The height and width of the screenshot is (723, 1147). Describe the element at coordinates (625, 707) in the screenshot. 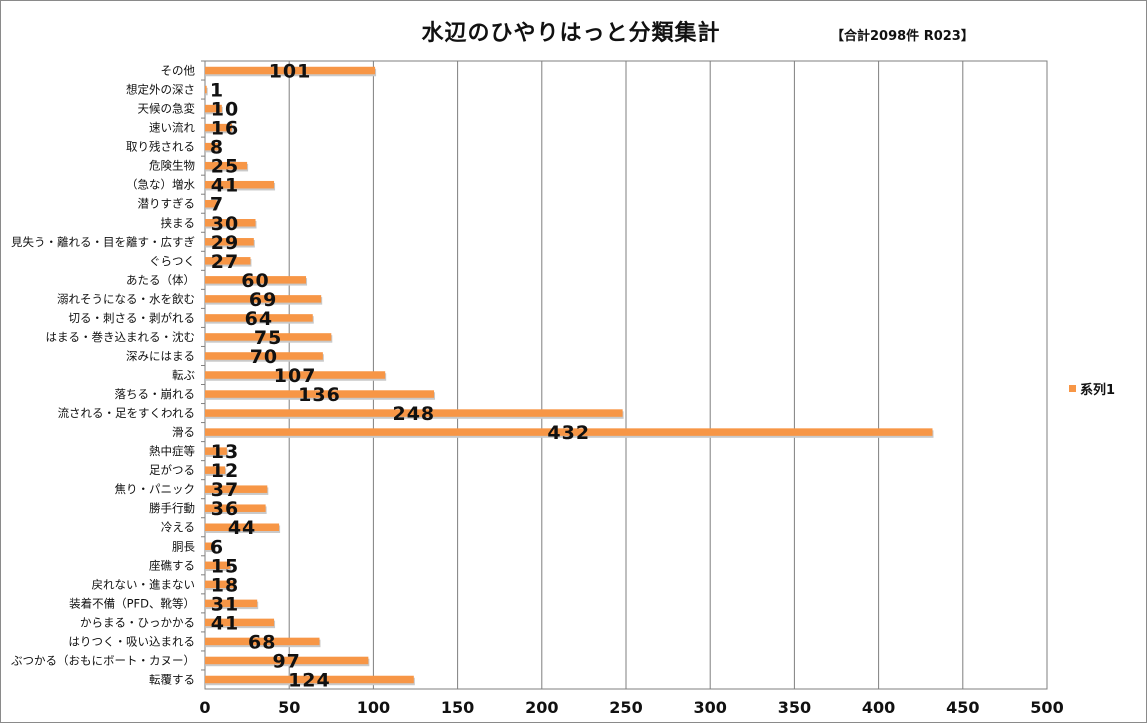

I see `x-tick-label: 250` at that location.